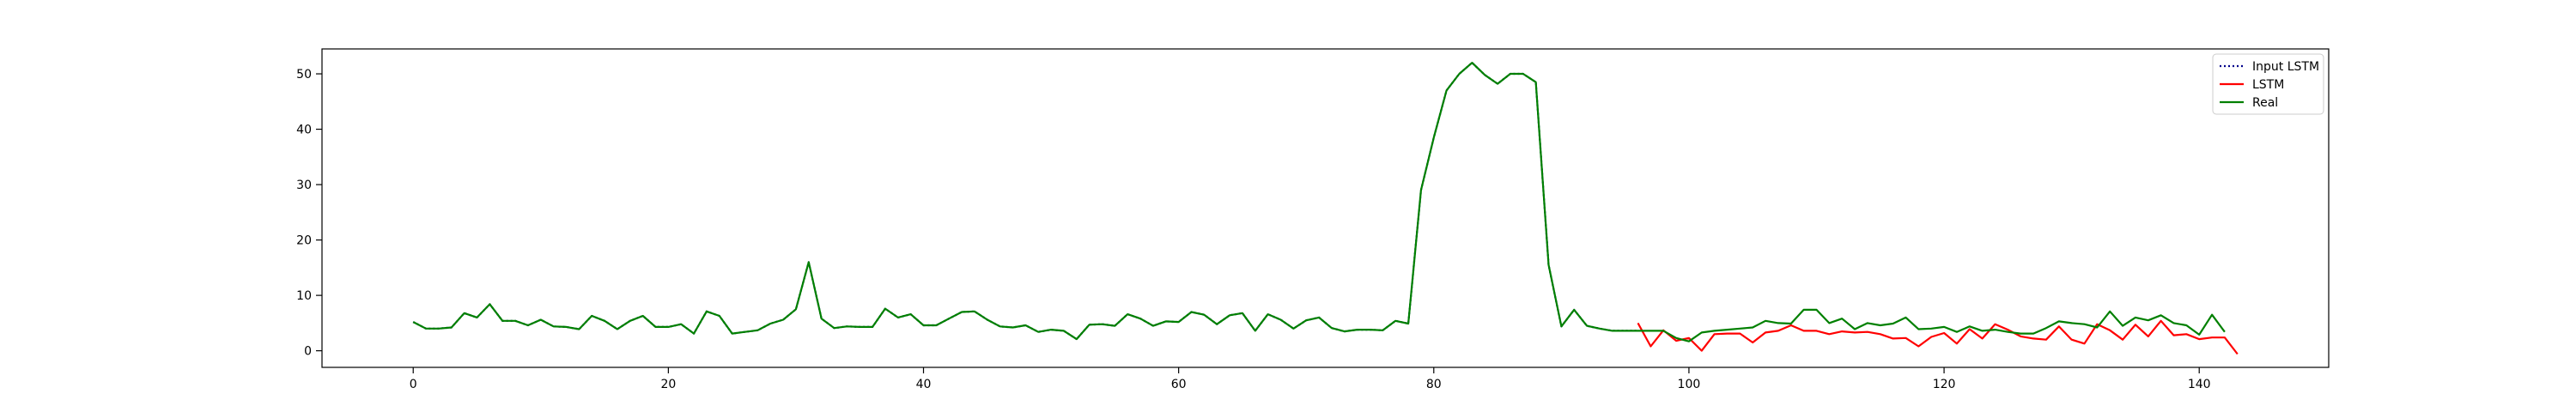  Describe the element at coordinates (413, 384) in the screenshot. I see `x-tick-label: 0` at that location.